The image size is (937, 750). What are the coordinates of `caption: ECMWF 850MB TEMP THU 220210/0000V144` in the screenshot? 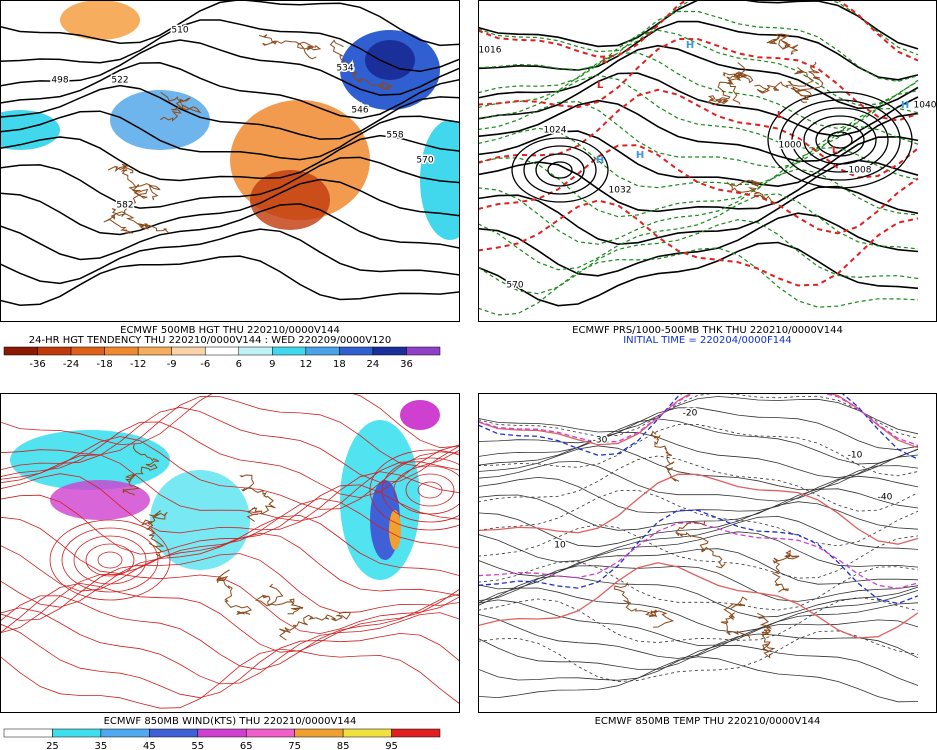 It's located at (708, 721).